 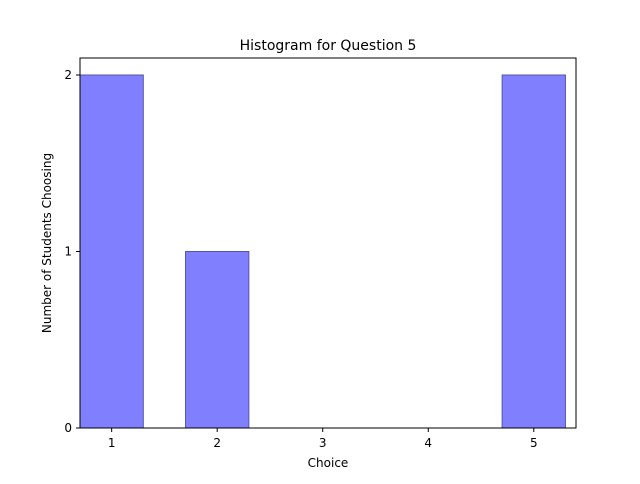 I want to click on x-tick-label: 1, so click(x=112, y=443).